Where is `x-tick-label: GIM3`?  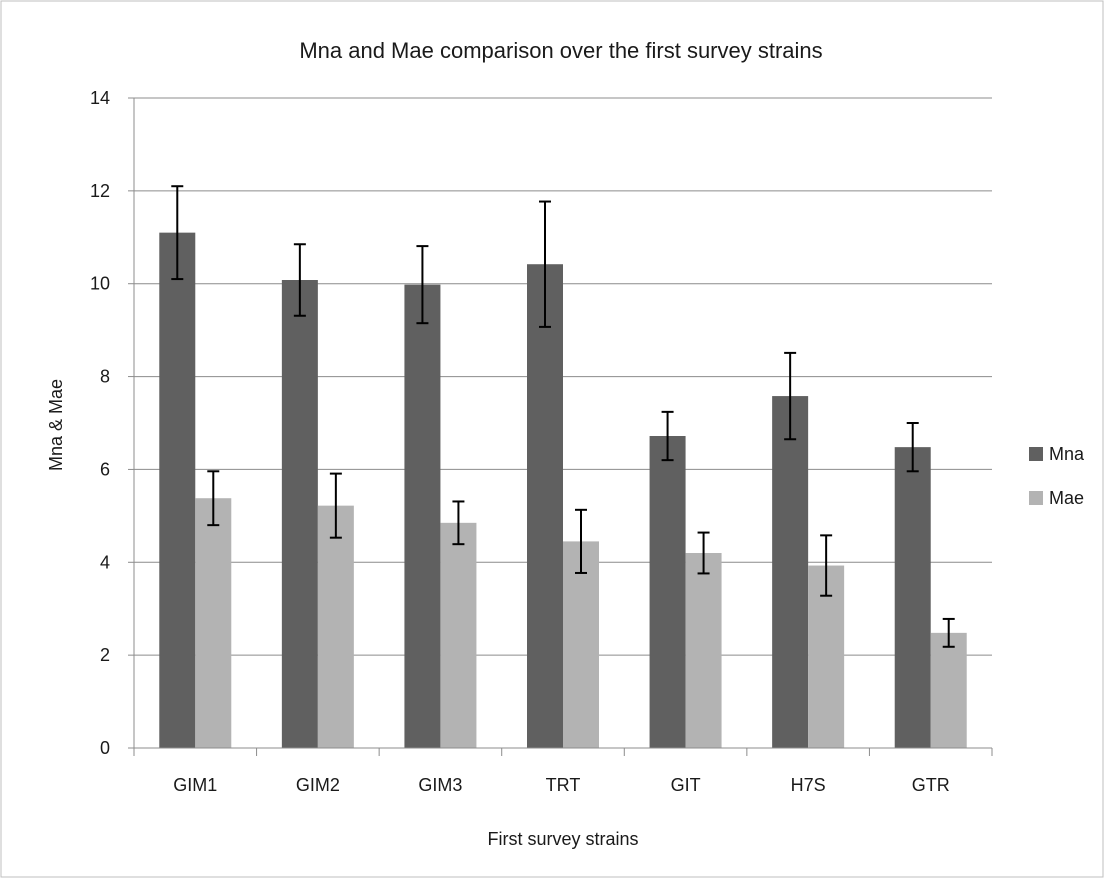
x-tick-label: GIM3 is located at coordinates (440, 785).